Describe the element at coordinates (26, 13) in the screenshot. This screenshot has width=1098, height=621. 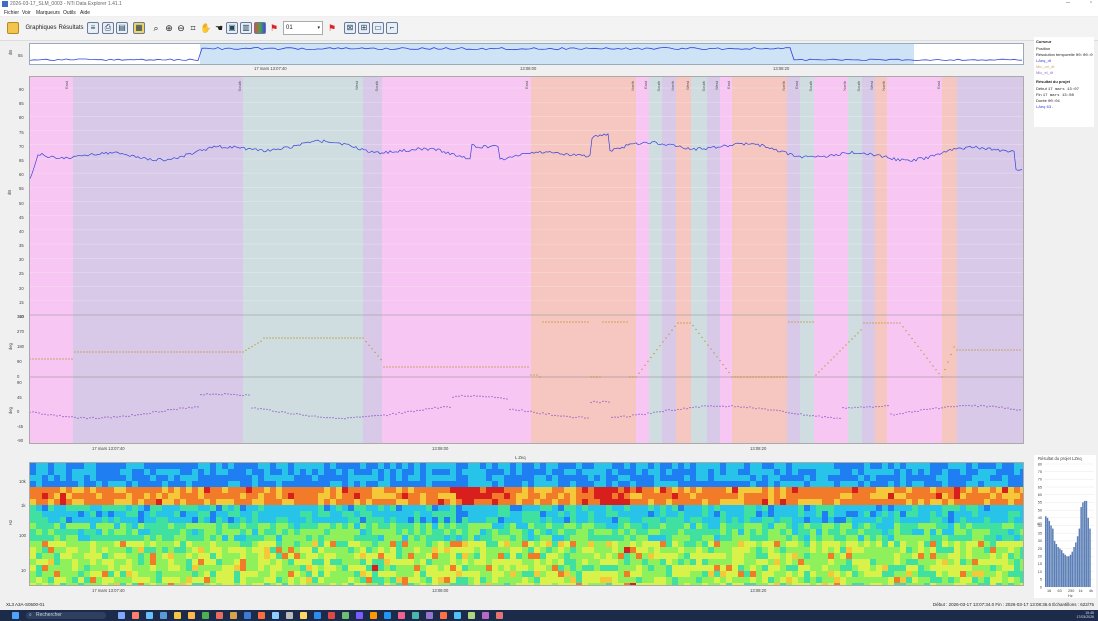
I see `menu-voir: Voir` at that location.